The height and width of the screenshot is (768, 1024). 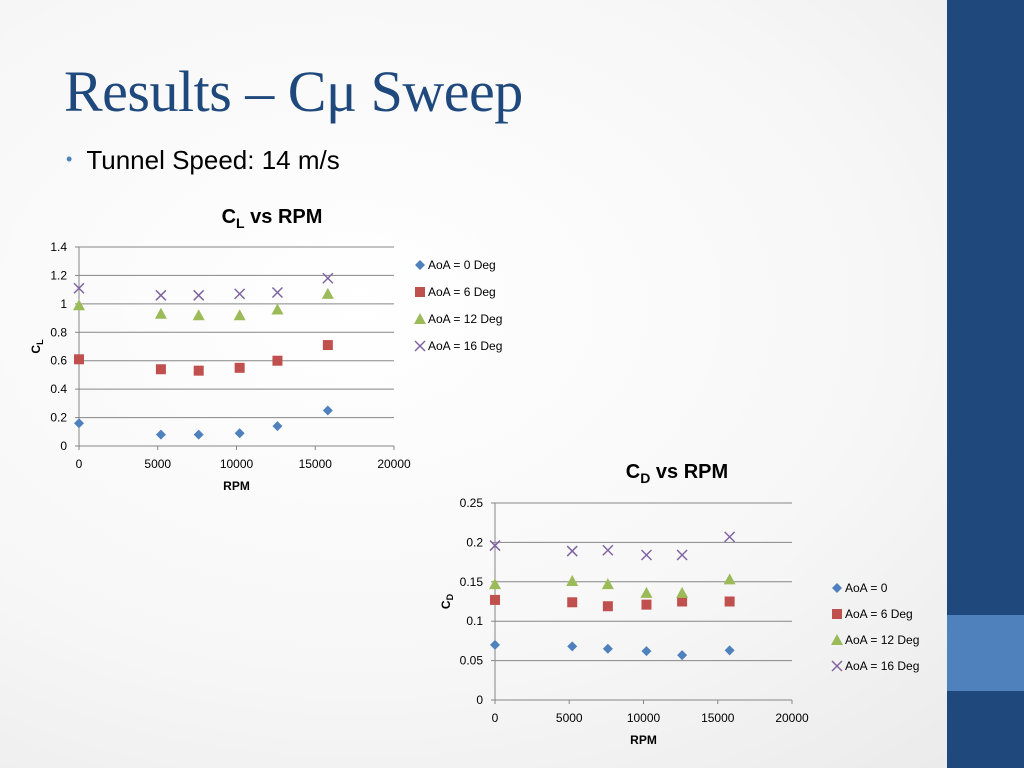 I want to click on y-tick-label: 1, so click(x=63, y=304).